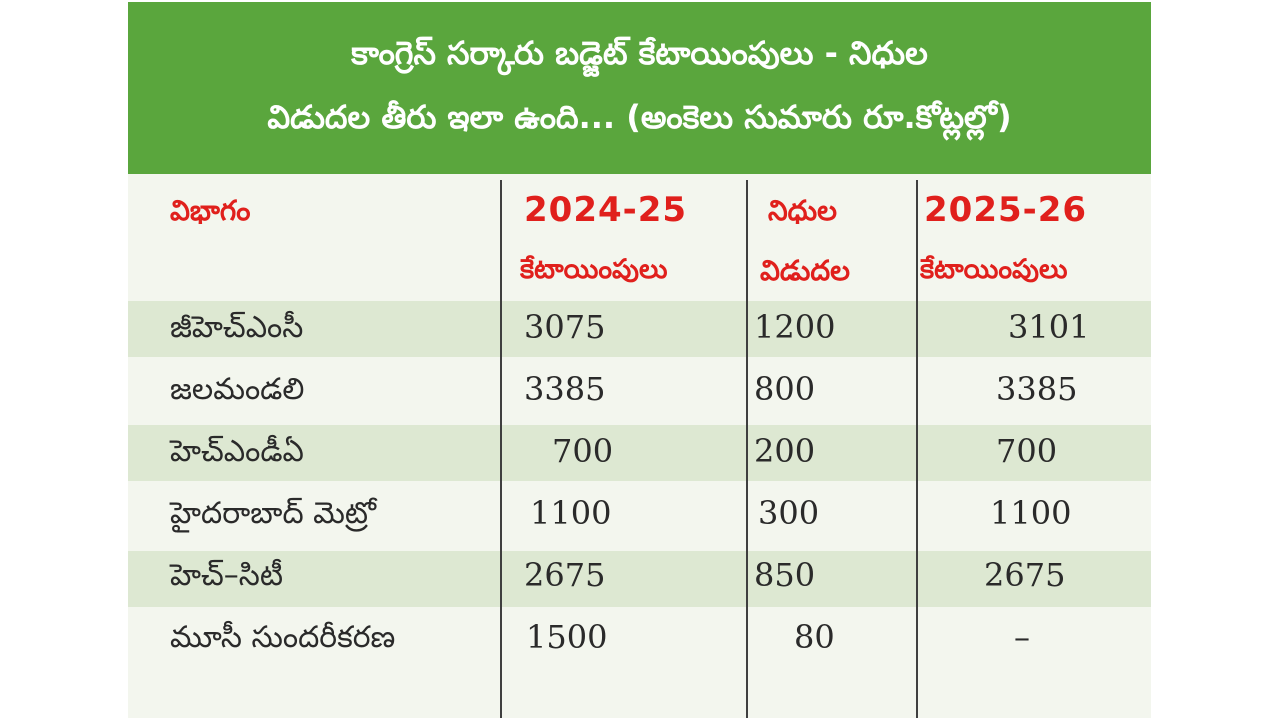  What do you see at coordinates (795, 327) in the screenshot?
I see `row-released: 1200` at bounding box center [795, 327].